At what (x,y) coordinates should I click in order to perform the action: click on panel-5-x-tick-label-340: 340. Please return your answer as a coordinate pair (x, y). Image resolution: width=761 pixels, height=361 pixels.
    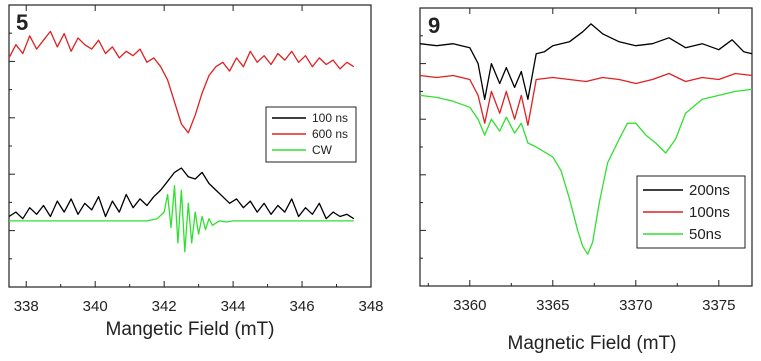
    Looking at the image, I should click on (95, 306).